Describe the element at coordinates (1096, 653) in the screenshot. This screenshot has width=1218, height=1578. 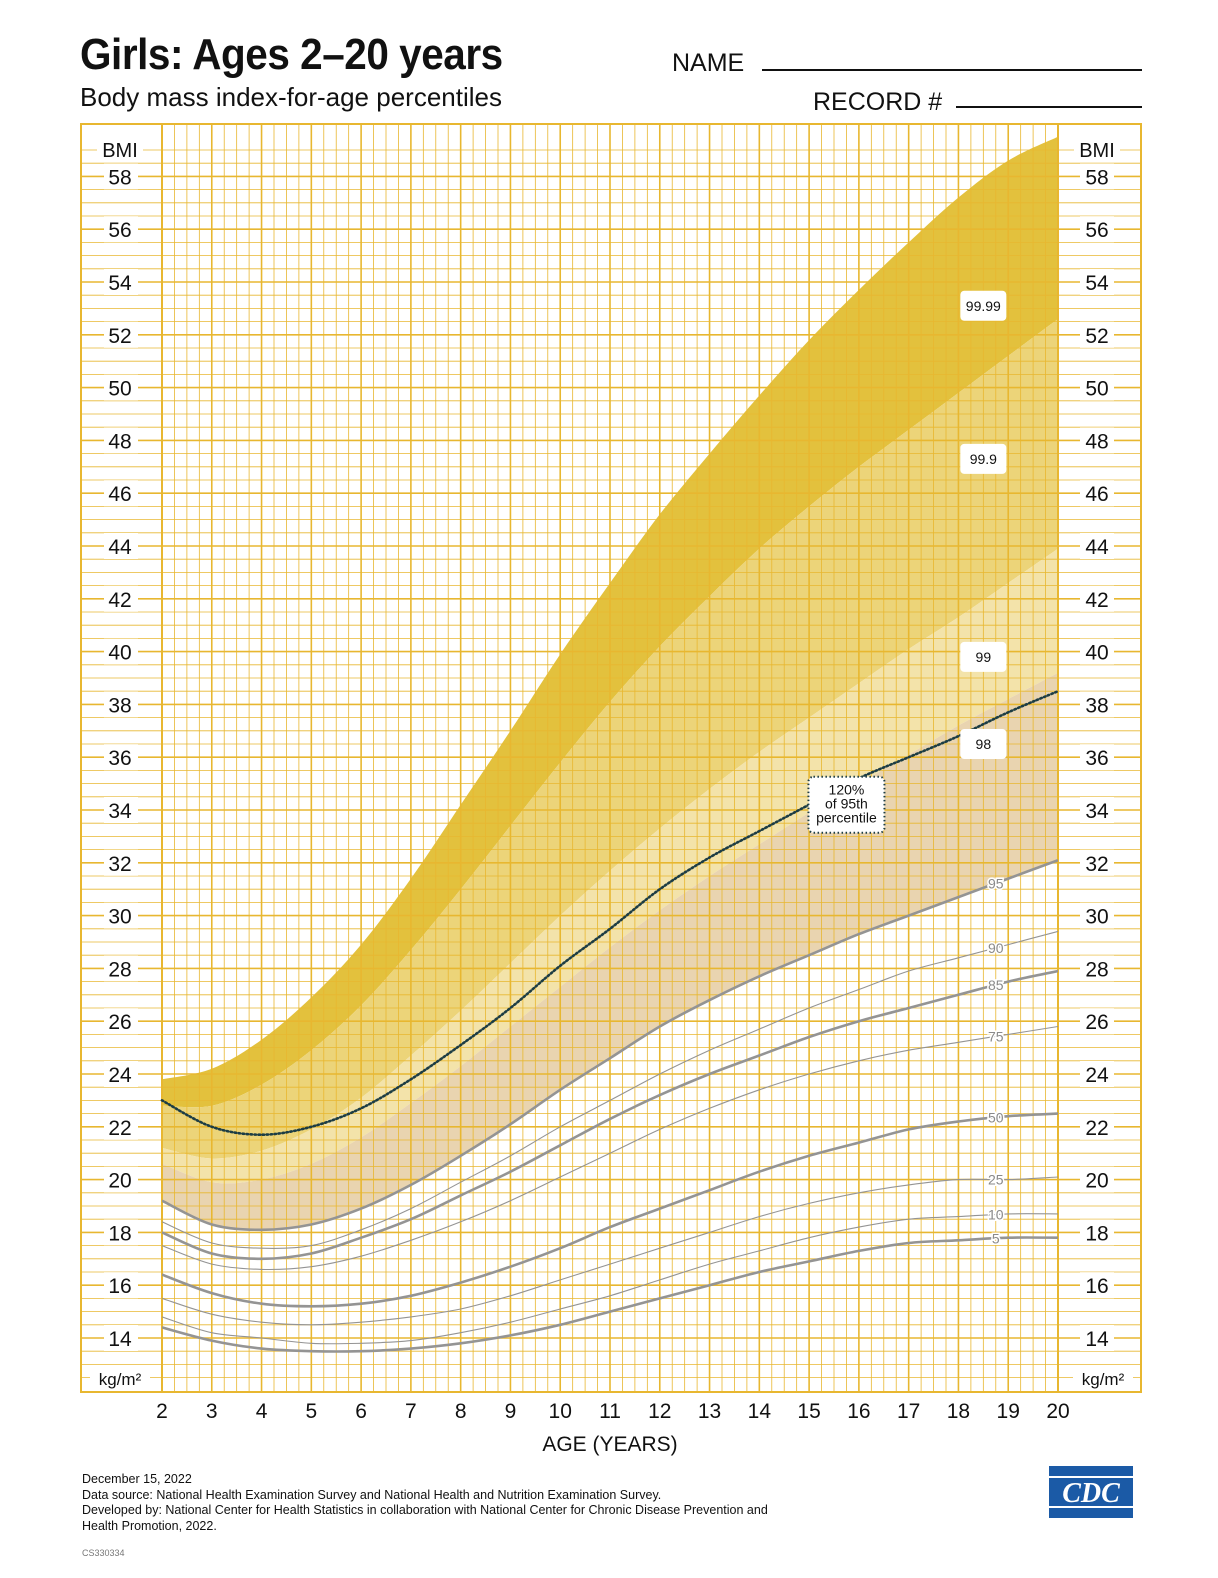
I see `ytick-right: 40` at that location.